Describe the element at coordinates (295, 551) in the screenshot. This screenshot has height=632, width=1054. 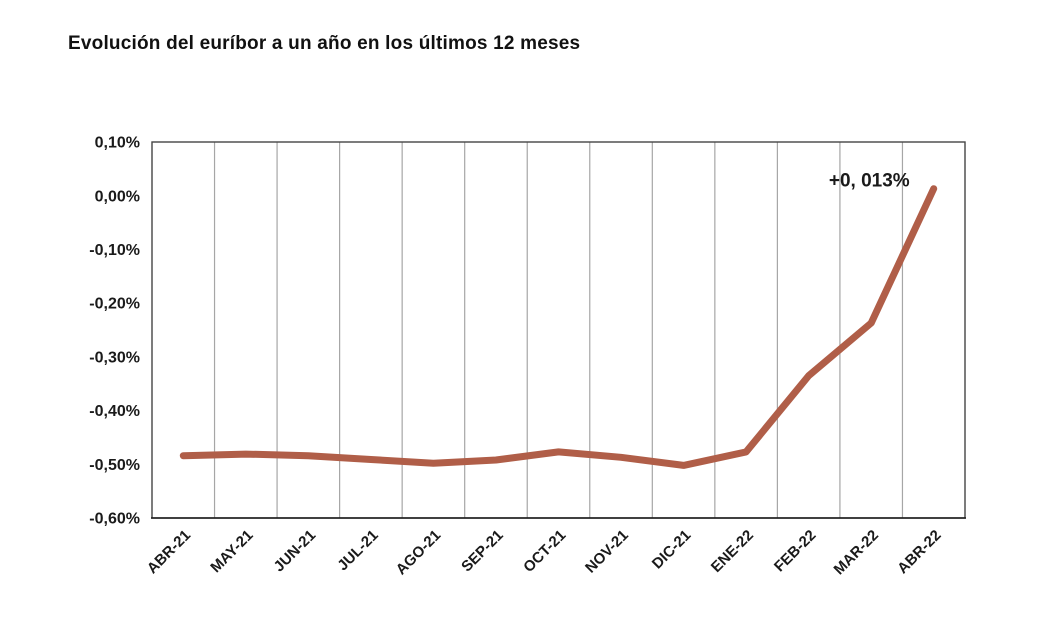
I see `x-axis-tick-label: JUN-21` at that location.